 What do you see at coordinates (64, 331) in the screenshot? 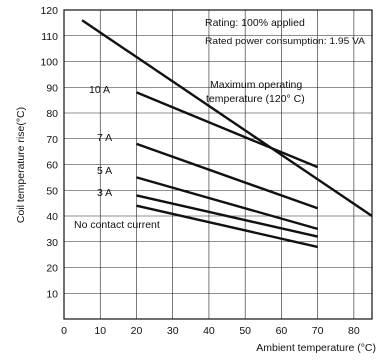
I see `x-tick-label: 0` at bounding box center [64, 331].